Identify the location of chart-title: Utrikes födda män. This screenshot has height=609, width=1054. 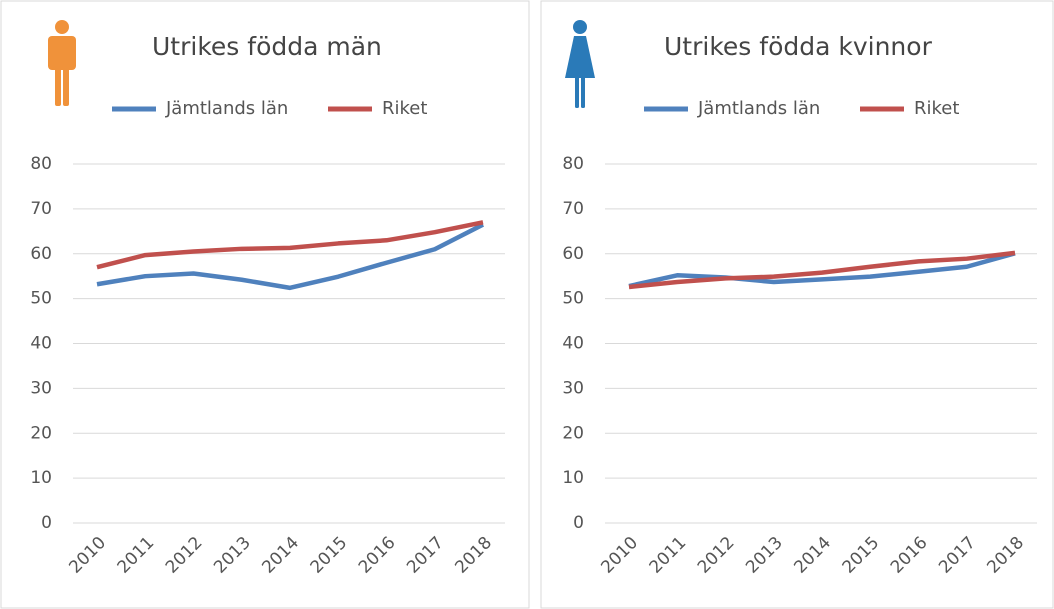
(267, 46).